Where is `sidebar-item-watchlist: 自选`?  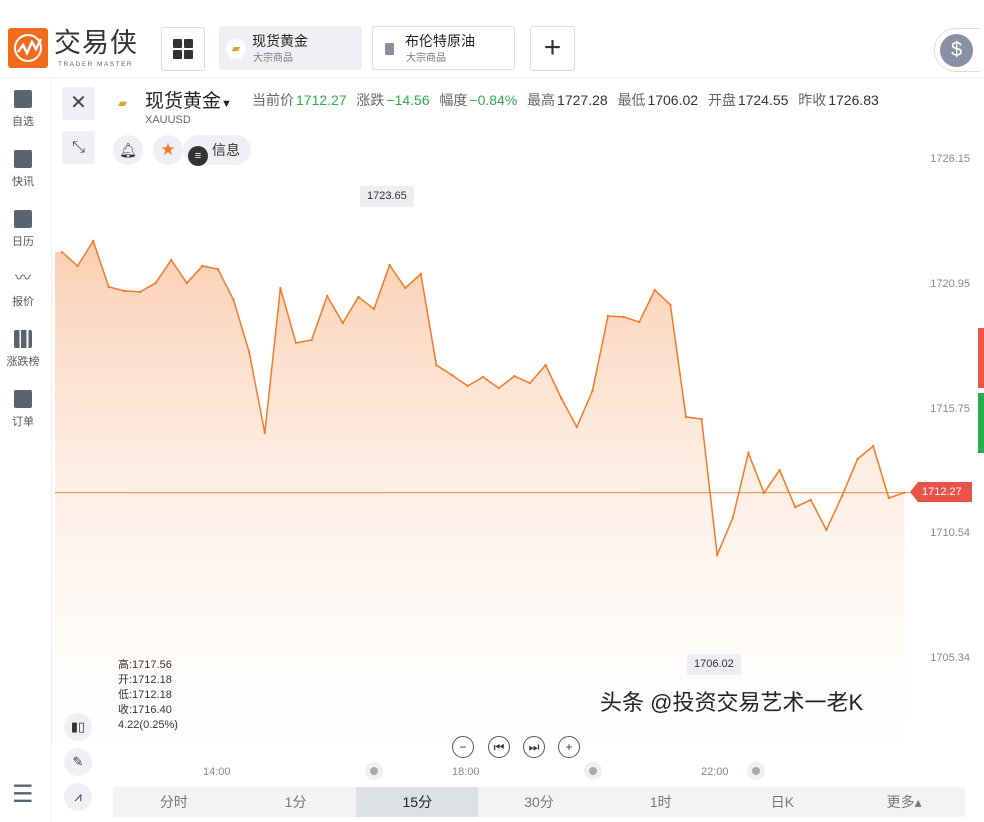
sidebar-item-watchlist: 自选 is located at coordinates (23, 109).